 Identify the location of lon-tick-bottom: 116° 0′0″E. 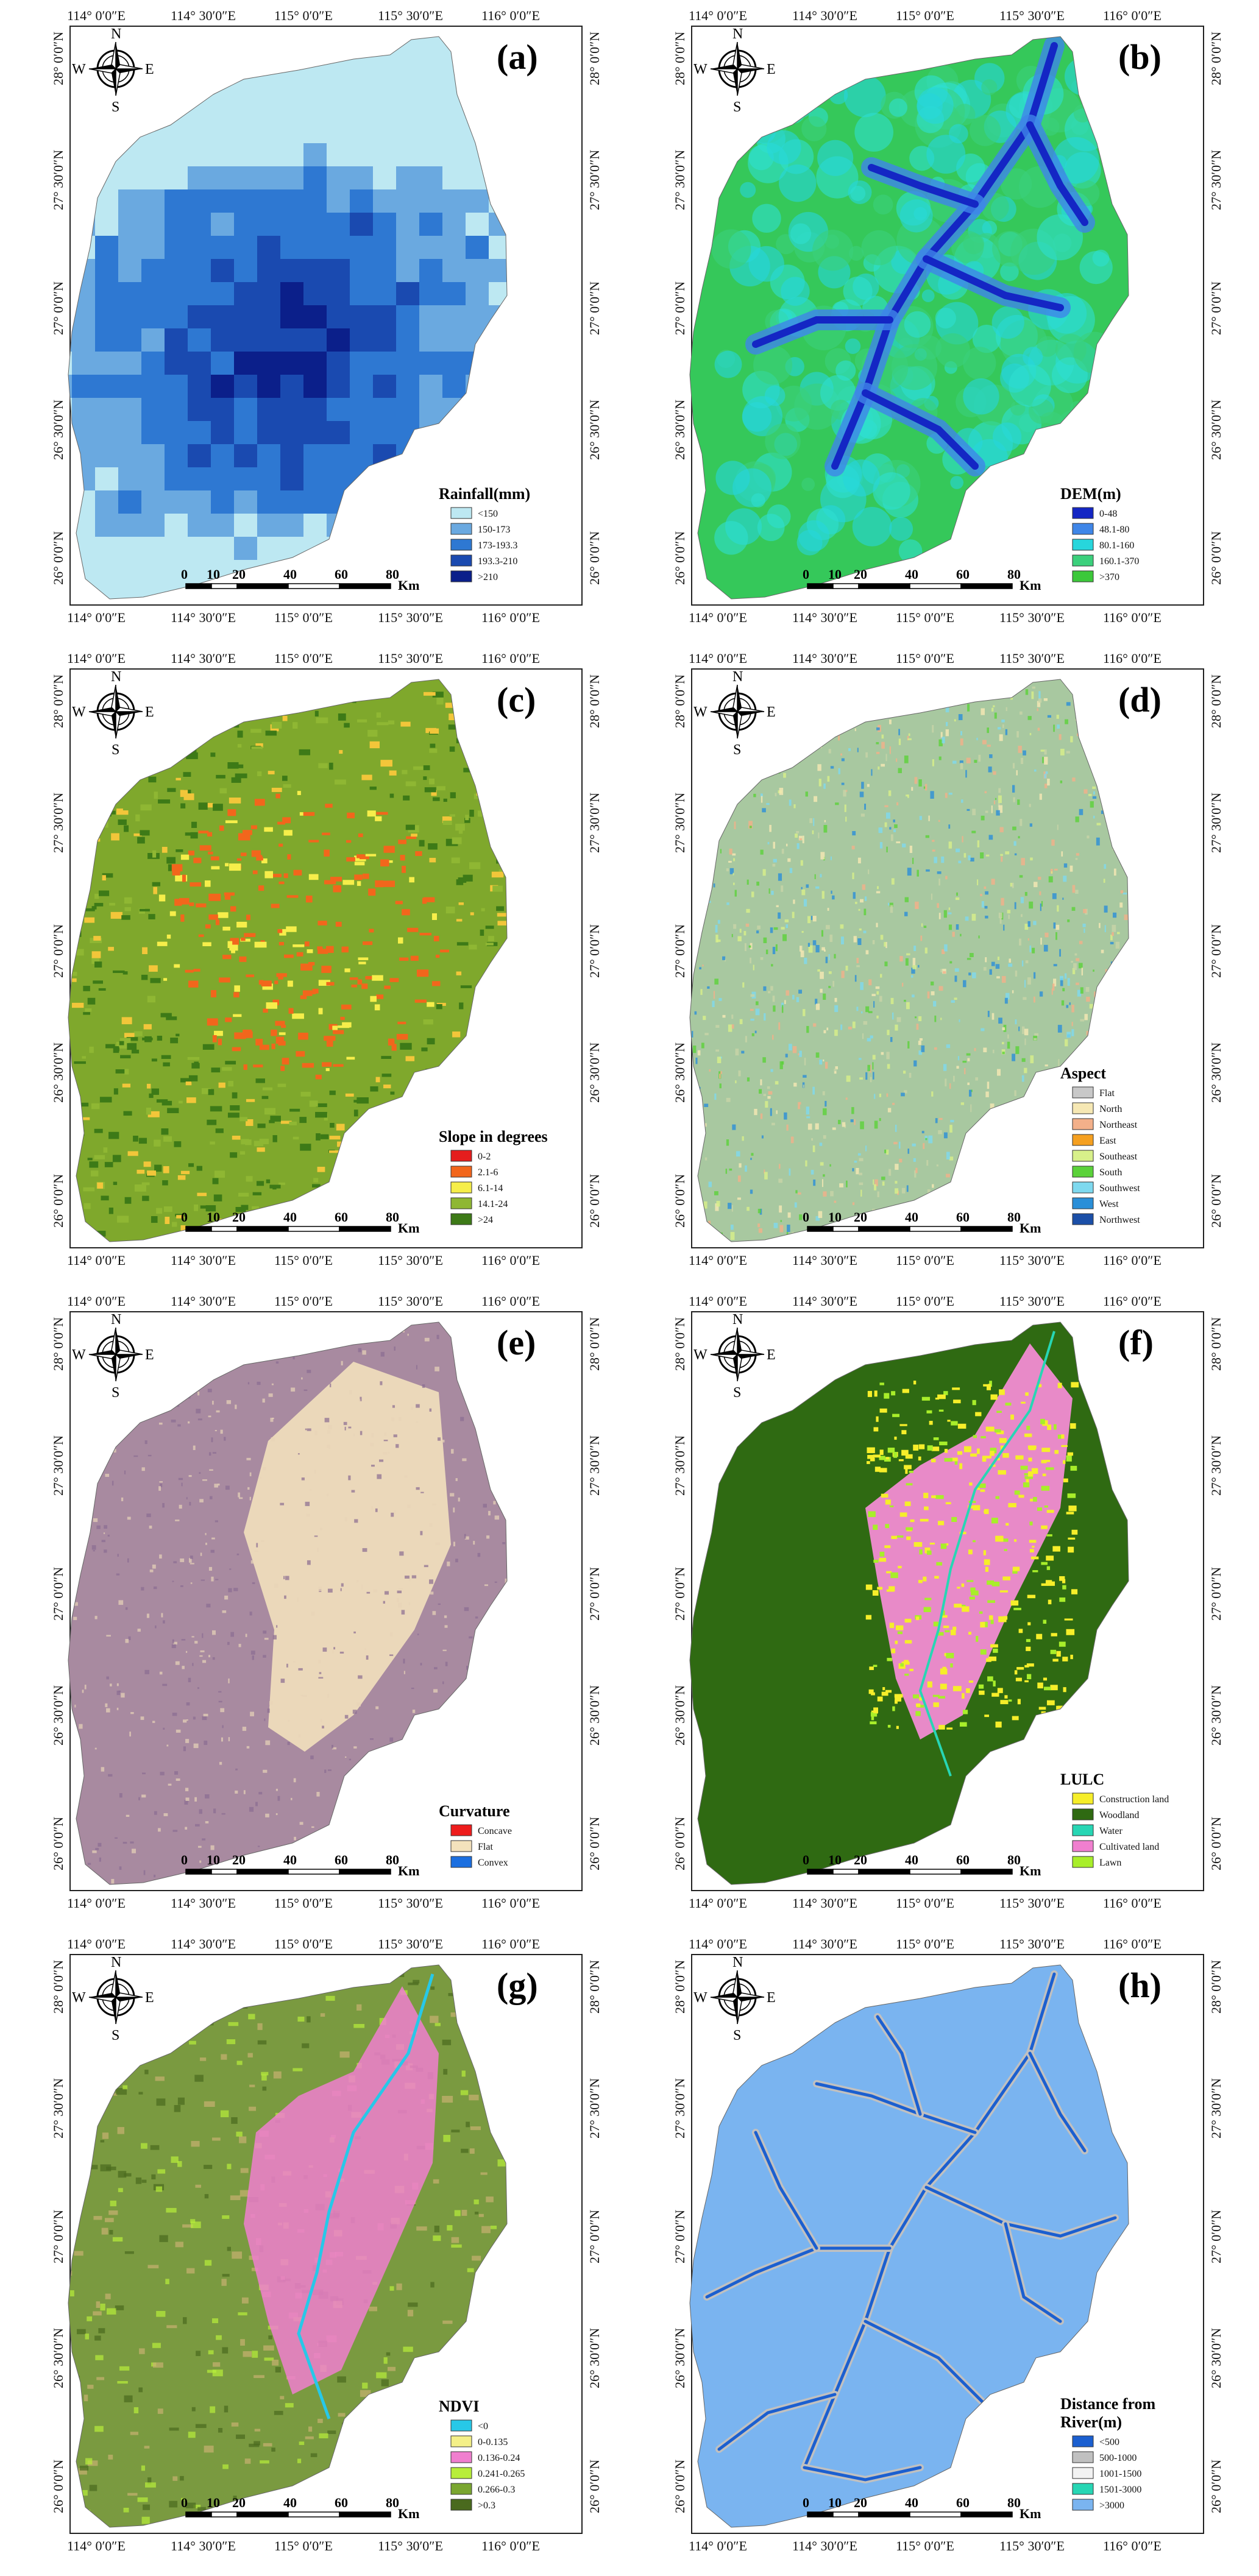
(511, 1903).